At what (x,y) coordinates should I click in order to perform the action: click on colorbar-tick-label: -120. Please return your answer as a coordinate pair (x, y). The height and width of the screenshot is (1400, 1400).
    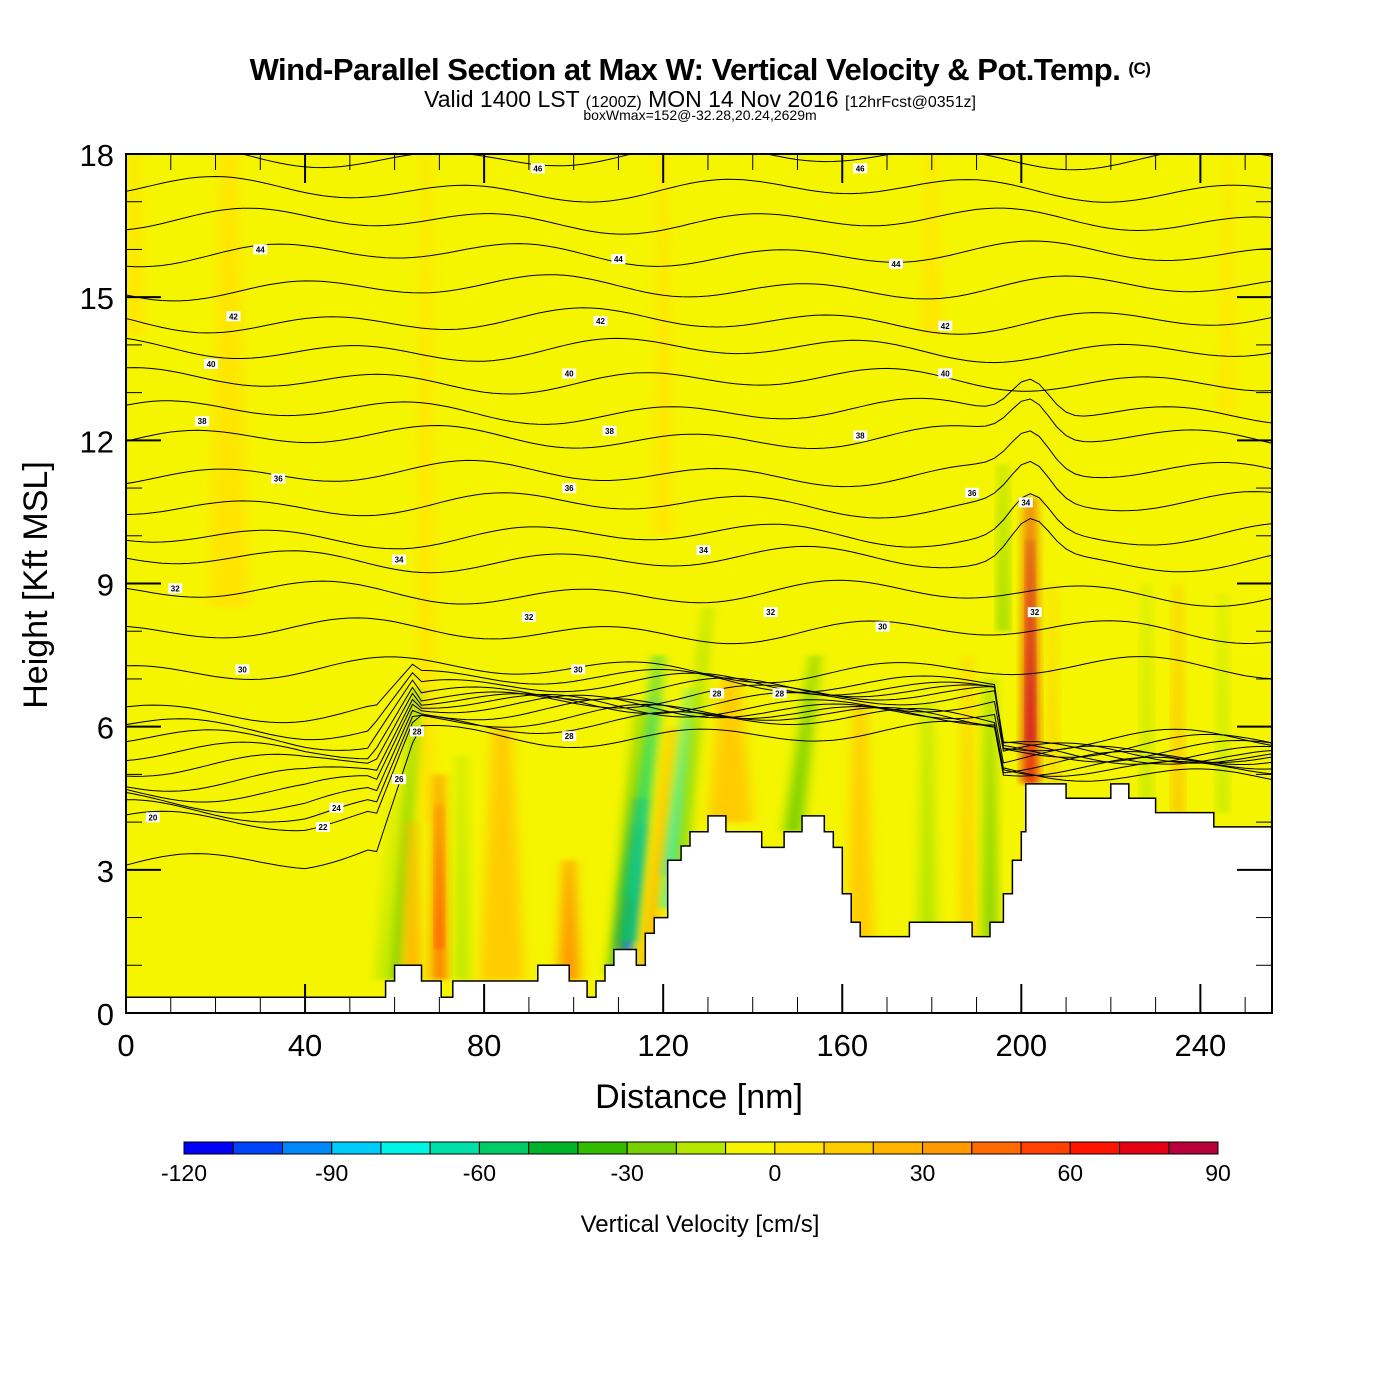
    Looking at the image, I should click on (184, 1173).